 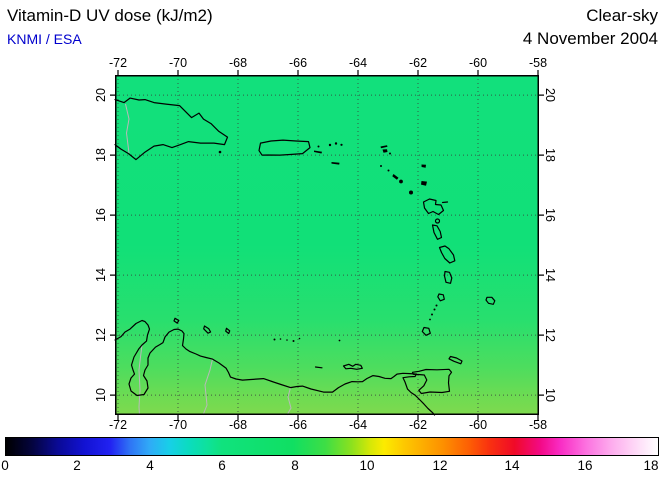 I want to click on plot-title: Vitamin-D UV dose (kJ/m2), so click(x=110, y=15).